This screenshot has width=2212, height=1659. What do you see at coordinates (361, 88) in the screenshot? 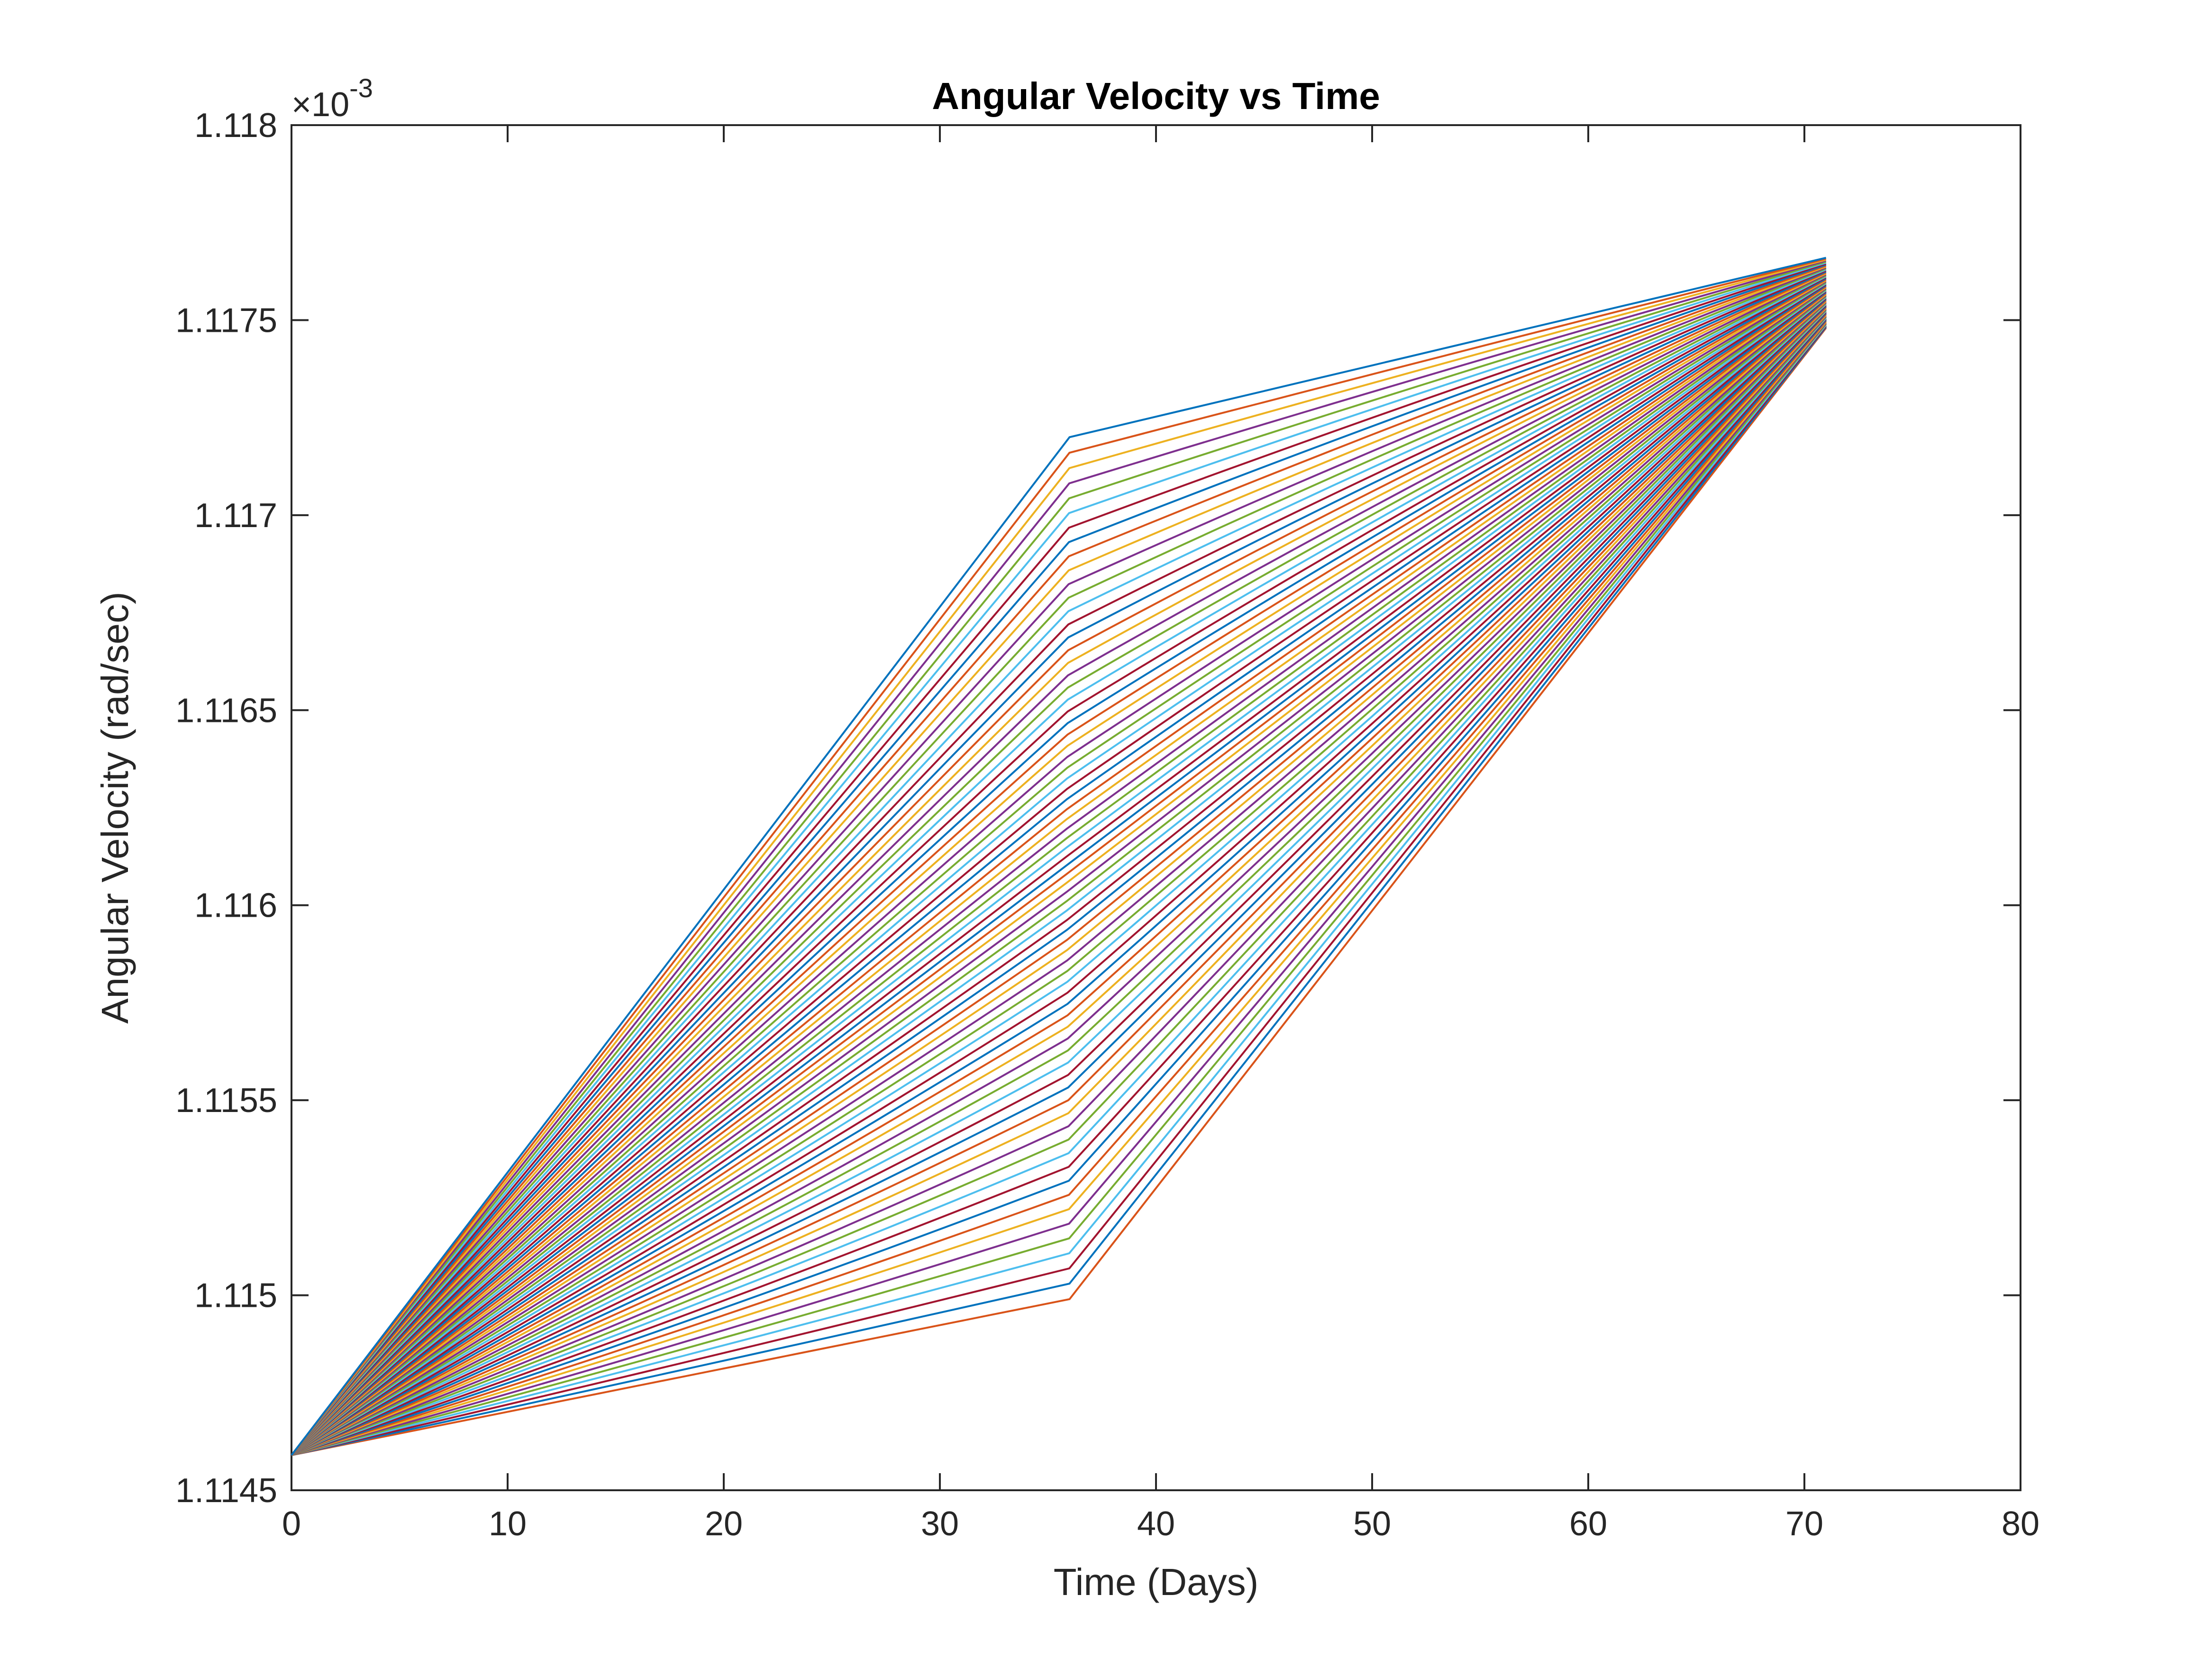
I see `exponent-power: -3` at bounding box center [361, 88].